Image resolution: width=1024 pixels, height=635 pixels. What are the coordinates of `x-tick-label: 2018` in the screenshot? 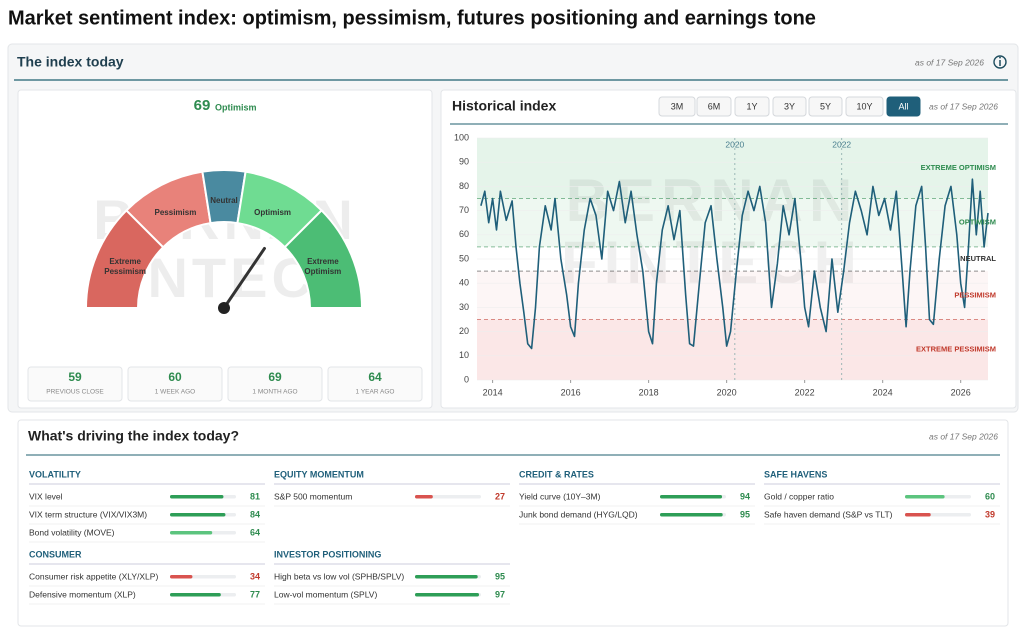 It's located at (649, 392).